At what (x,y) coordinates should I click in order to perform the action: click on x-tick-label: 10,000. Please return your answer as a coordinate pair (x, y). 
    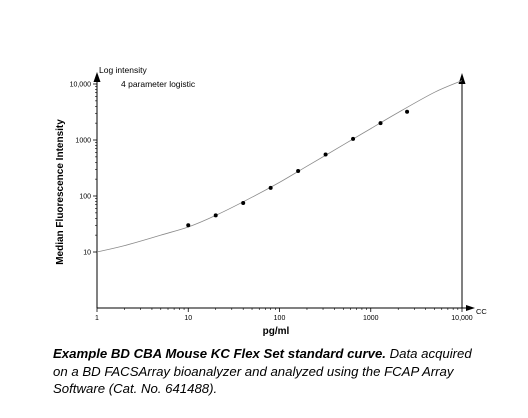
    Looking at the image, I should click on (462, 318).